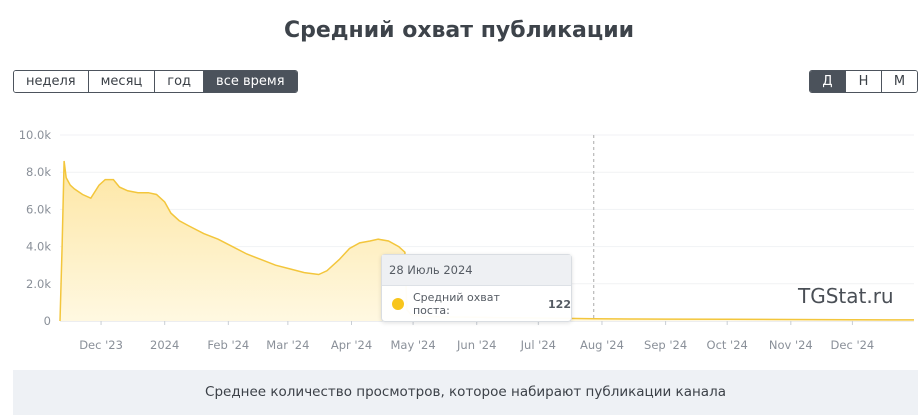 The image size is (918, 415). I want to click on x-tick-label: Dec '24, so click(853, 345).